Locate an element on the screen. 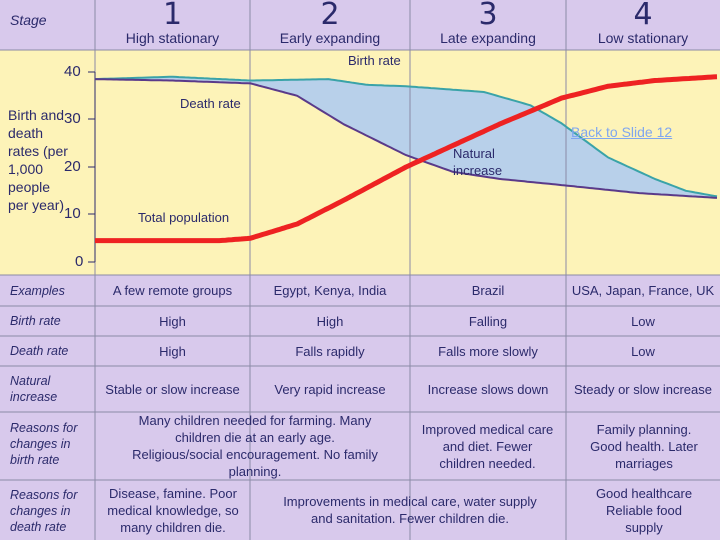 The image size is (720, 540). death-rate-label: Death rate is located at coordinates (210, 103).